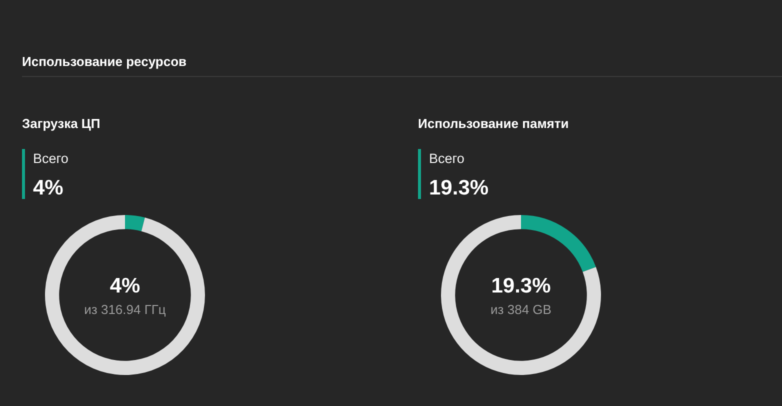  I want to click on chart-subtitle: Загрузка ЦП, so click(61, 124).